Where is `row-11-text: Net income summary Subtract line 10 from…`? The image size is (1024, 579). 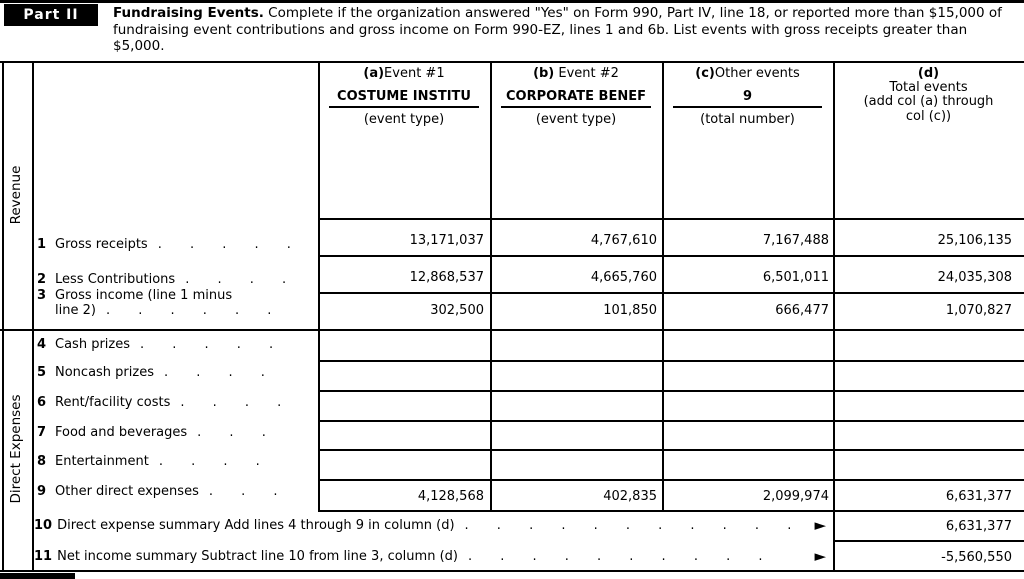
row-11-text: Net income summary Subtract line 10 from… is located at coordinates (257, 556).